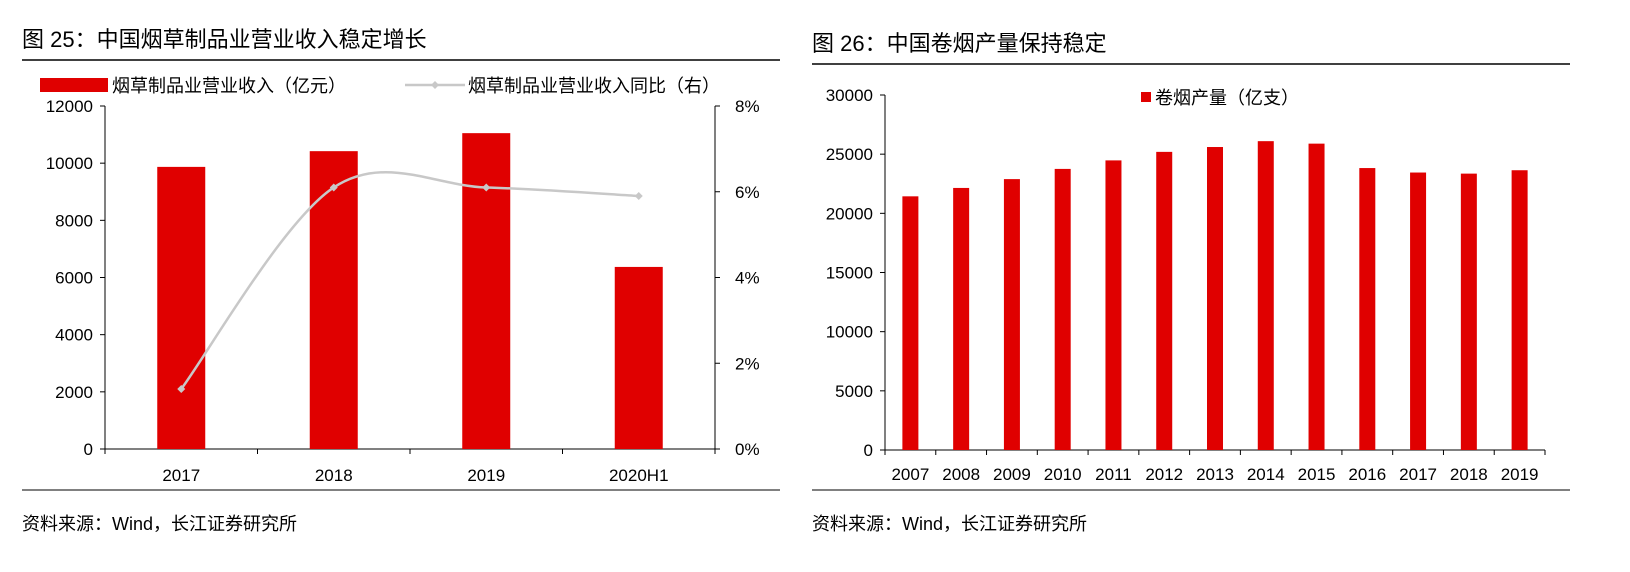 The height and width of the screenshot is (572, 1630). Describe the element at coordinates (949, 524) in the screenshot. I see `chart2-source: 资料来源：Wind，长江证券研究所` at that location.